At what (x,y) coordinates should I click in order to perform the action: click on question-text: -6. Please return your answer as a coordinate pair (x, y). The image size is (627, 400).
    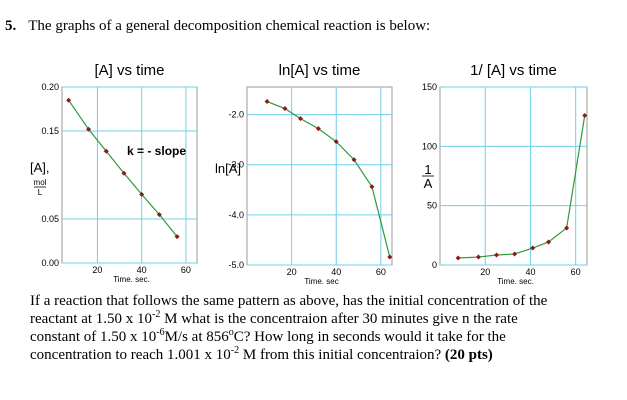
    Looking at the image, I should click on (160, 332).